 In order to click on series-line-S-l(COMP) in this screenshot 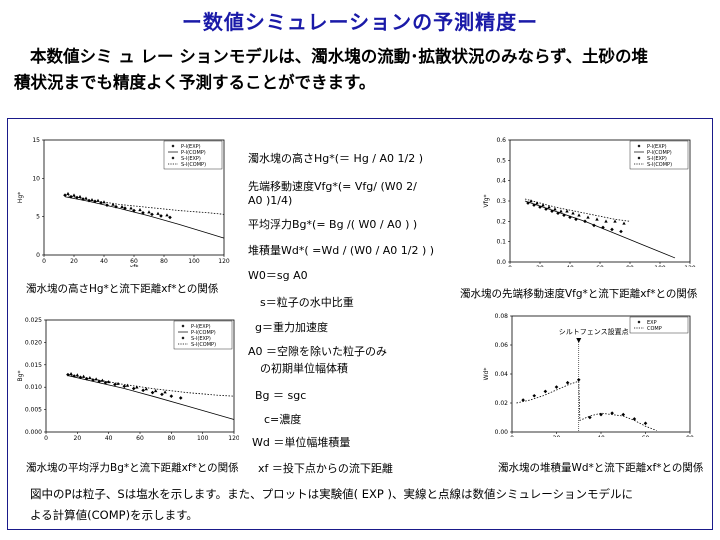, I will do `click(144, 204)`.